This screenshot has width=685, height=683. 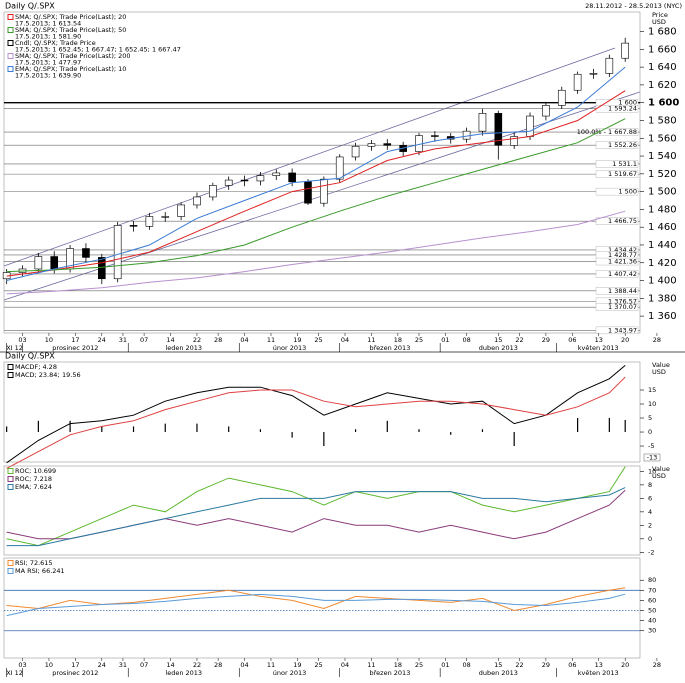 What do you see at coordinates (398, 665) in the screenshot?
I see `x-tick-label: 18` at bounding box center [398, 665].